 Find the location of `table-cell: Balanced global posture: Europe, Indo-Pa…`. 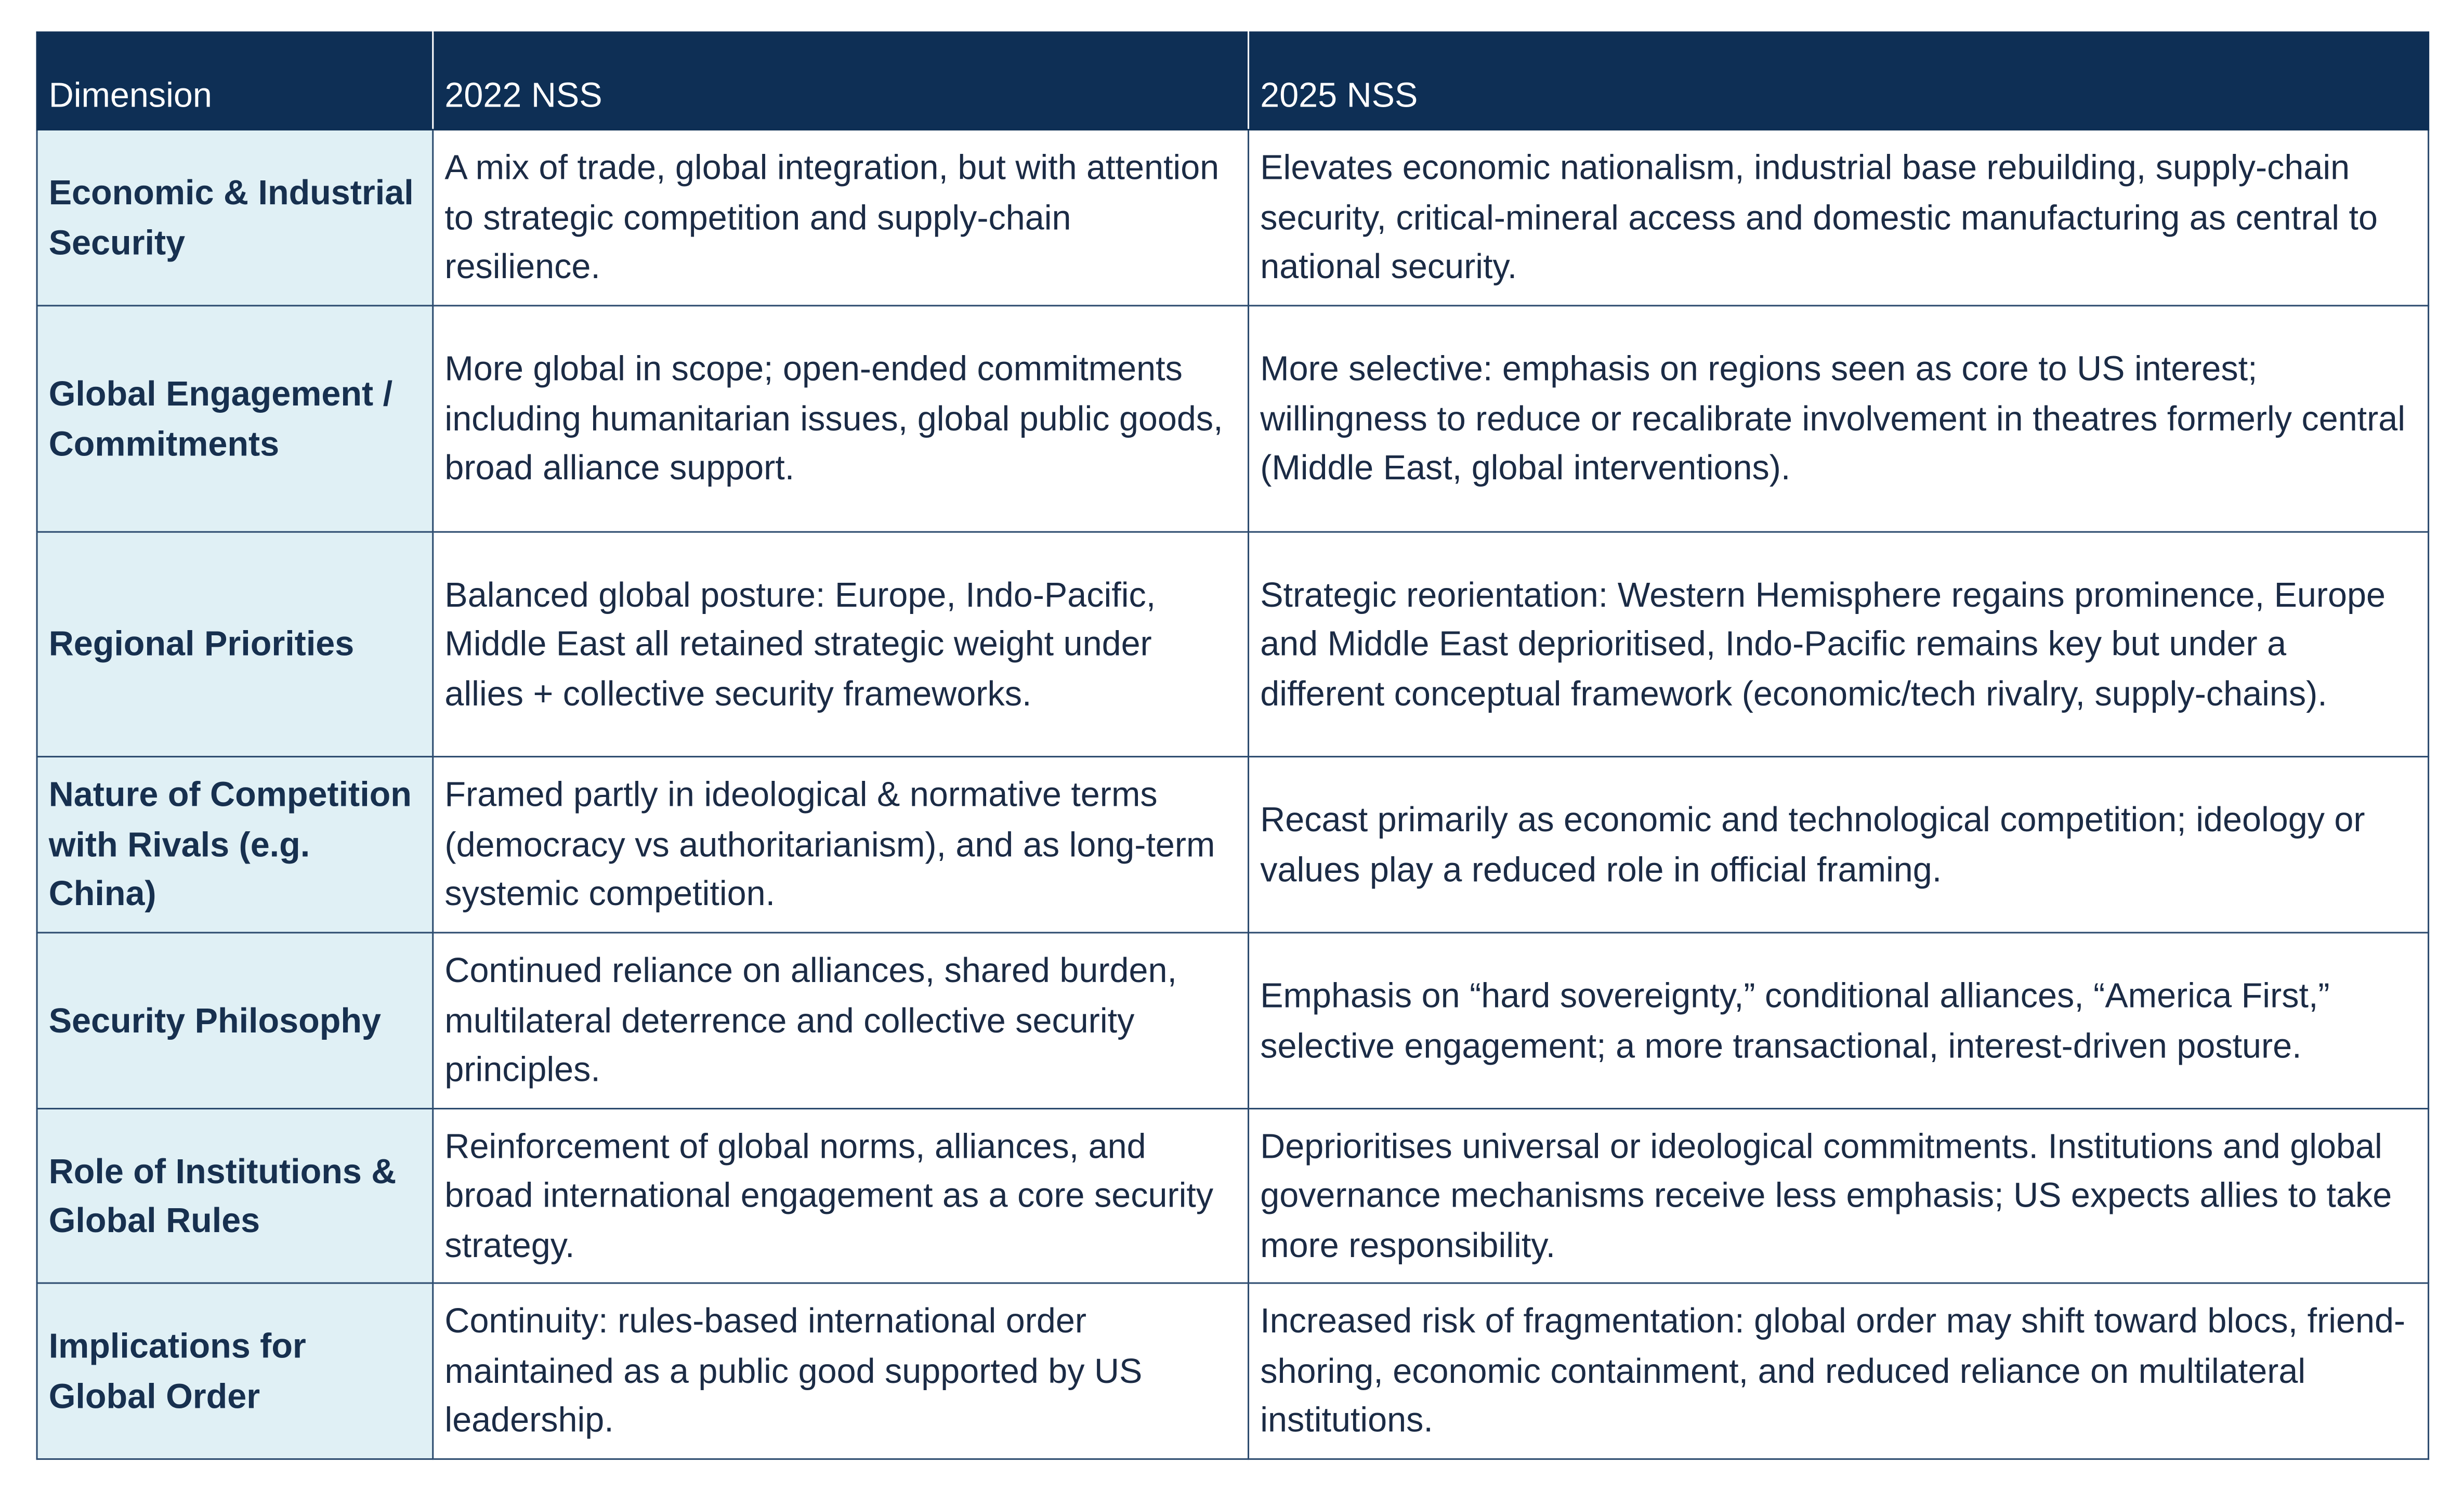

table-cell: Balanced global posture: Europe, Indo-Pa… is located at coordinates (841, 644).